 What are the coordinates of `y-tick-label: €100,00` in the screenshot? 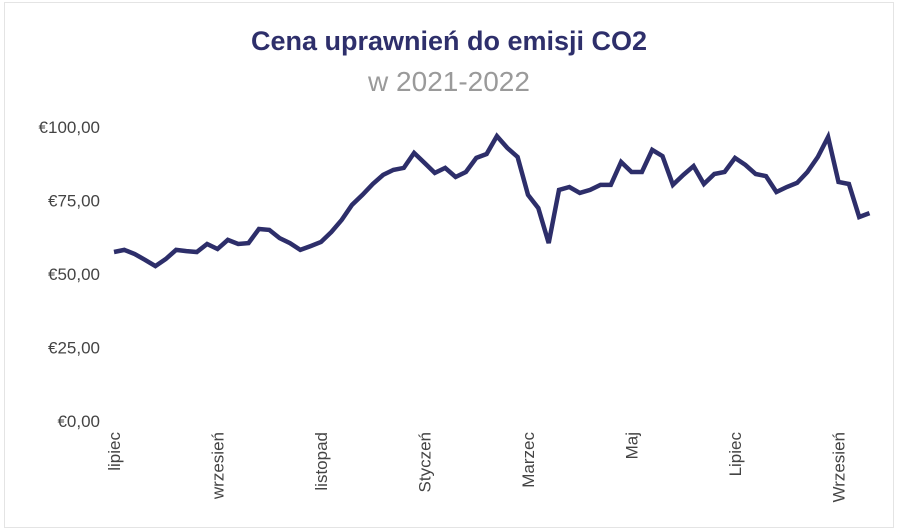 It's located at (69, 127).